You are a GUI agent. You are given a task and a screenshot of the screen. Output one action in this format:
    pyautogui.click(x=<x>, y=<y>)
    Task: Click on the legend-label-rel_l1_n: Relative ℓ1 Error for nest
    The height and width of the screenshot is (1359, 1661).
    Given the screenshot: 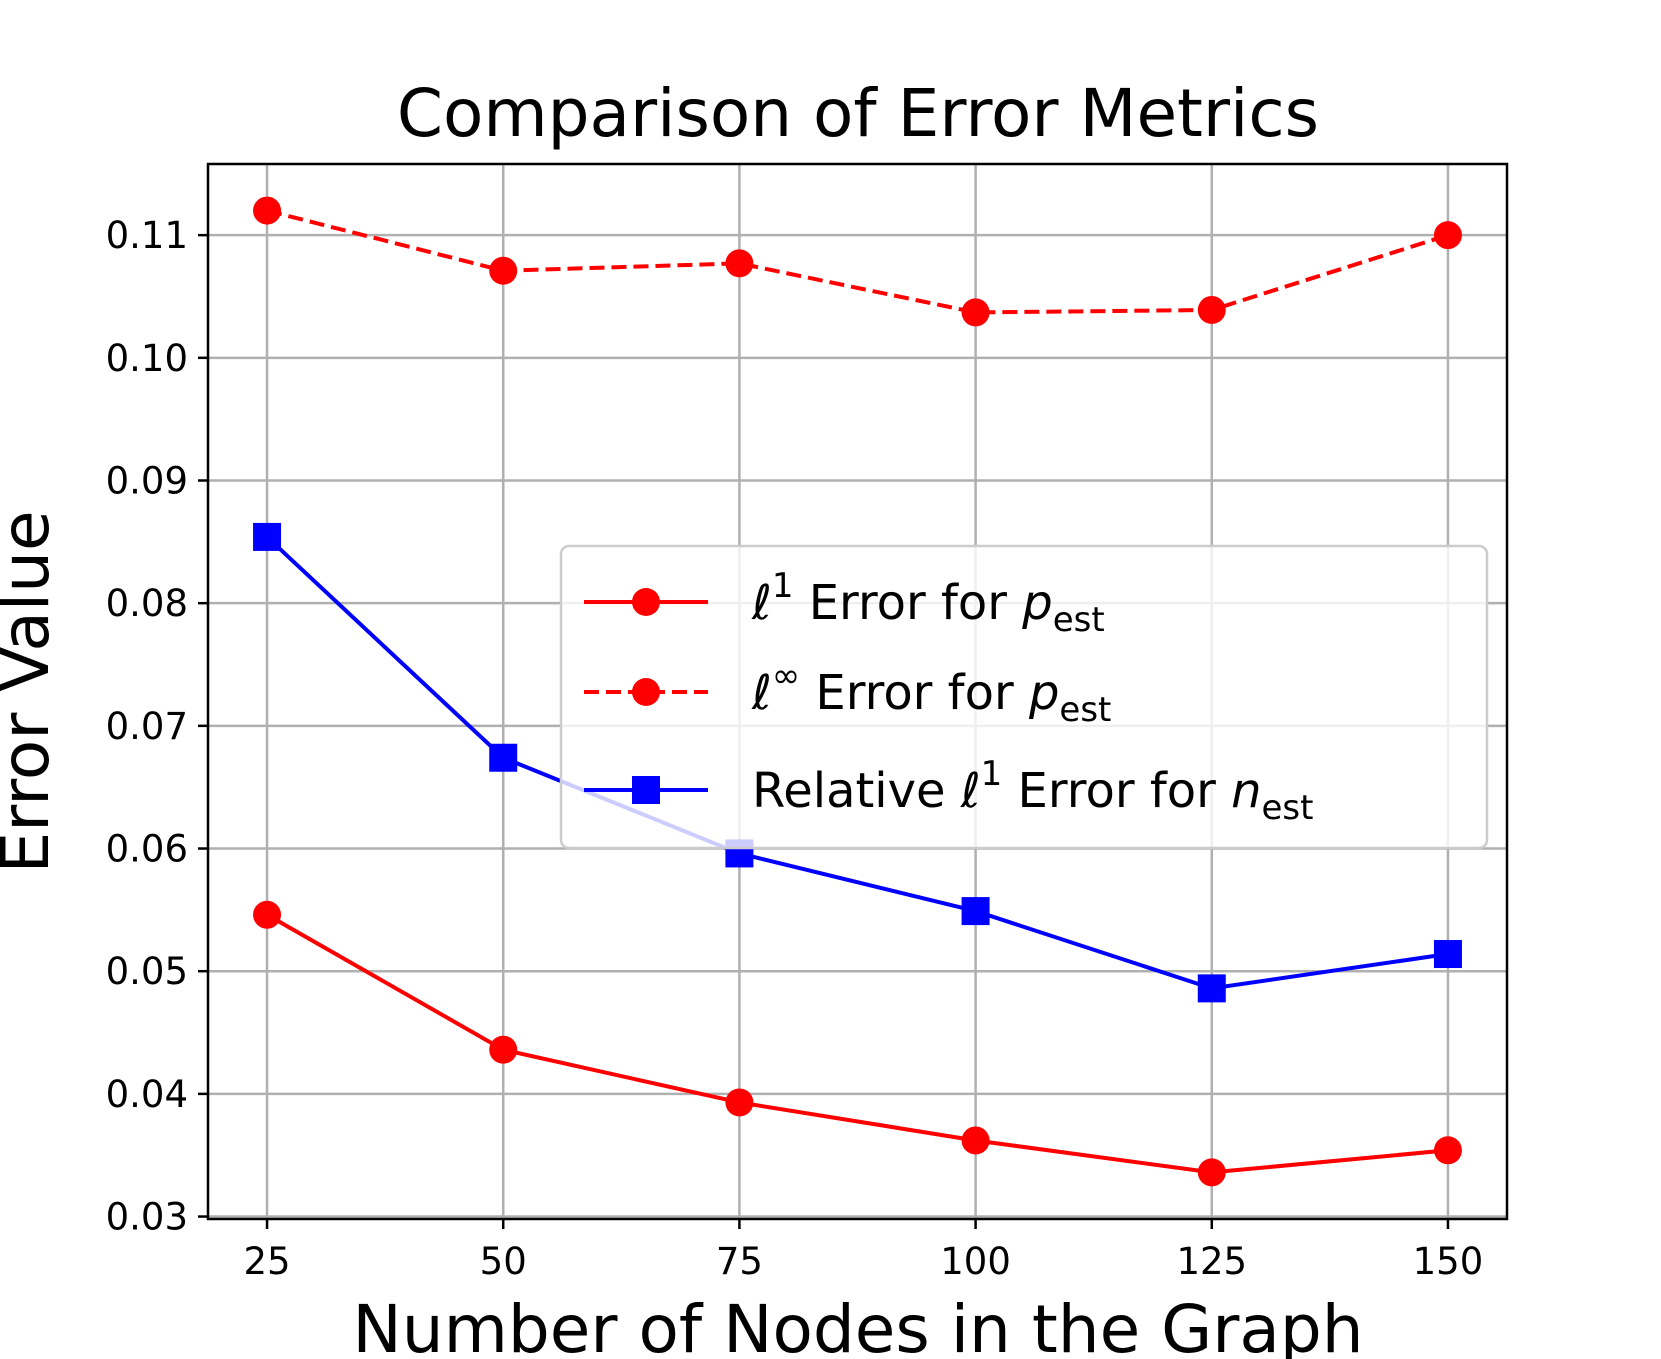 What is the action you would take?
    pyautogui.click(x=1032, y=791)
    